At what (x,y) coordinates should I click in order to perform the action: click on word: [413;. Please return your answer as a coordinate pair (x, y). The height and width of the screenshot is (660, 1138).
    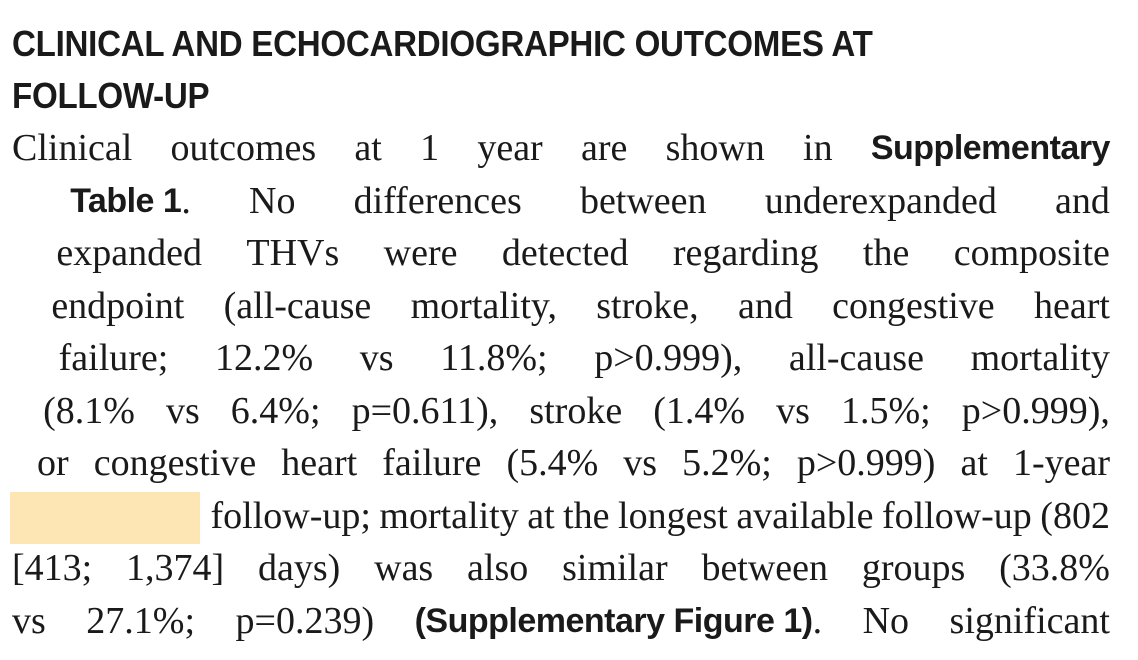
    Looking at the image, I should click on (52, 568).